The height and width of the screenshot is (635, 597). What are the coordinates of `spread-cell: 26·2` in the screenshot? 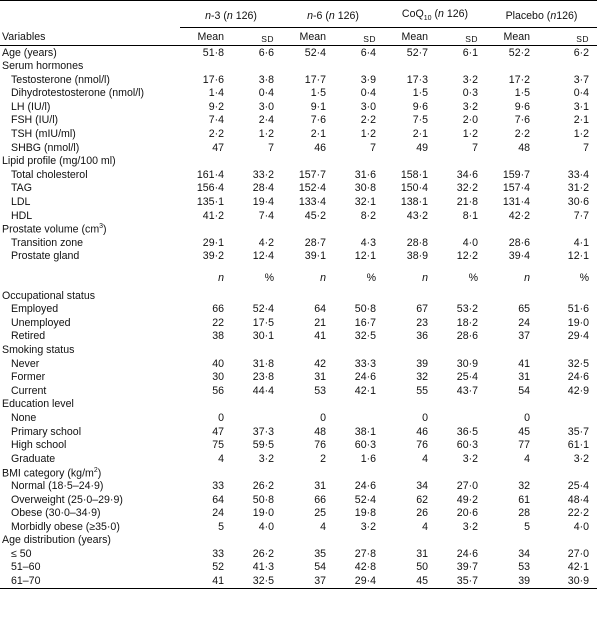 It's located at (263, 553).